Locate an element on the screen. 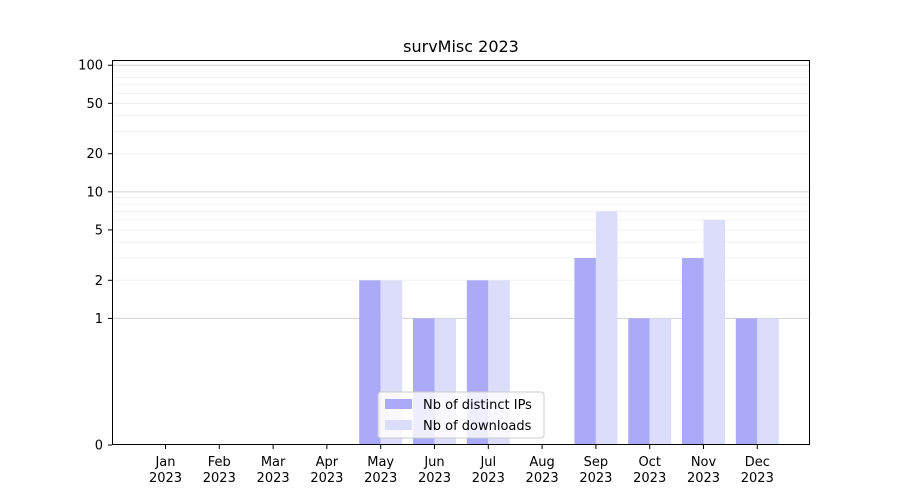 The height and width of the screenshot is (504, 900). y-tick-label: 20 is located at coordinates (94, 154).